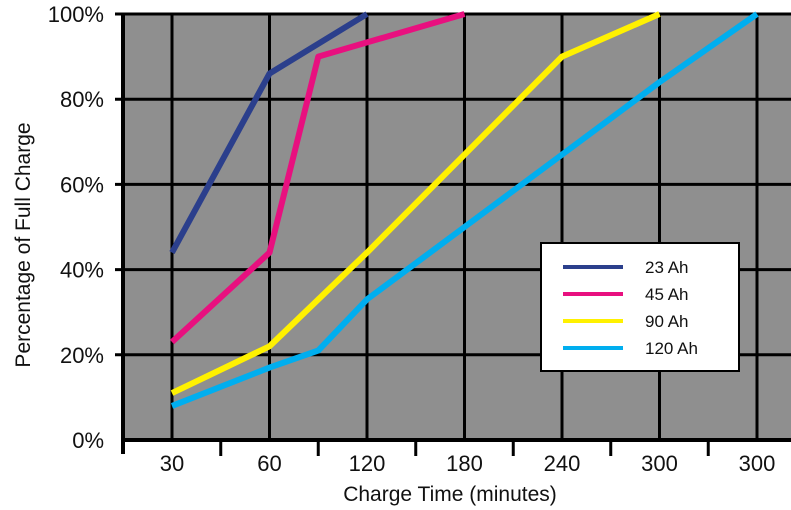 The image size is (791, 510). I want to click on y-tick-label: 0%, so click(88, 440).